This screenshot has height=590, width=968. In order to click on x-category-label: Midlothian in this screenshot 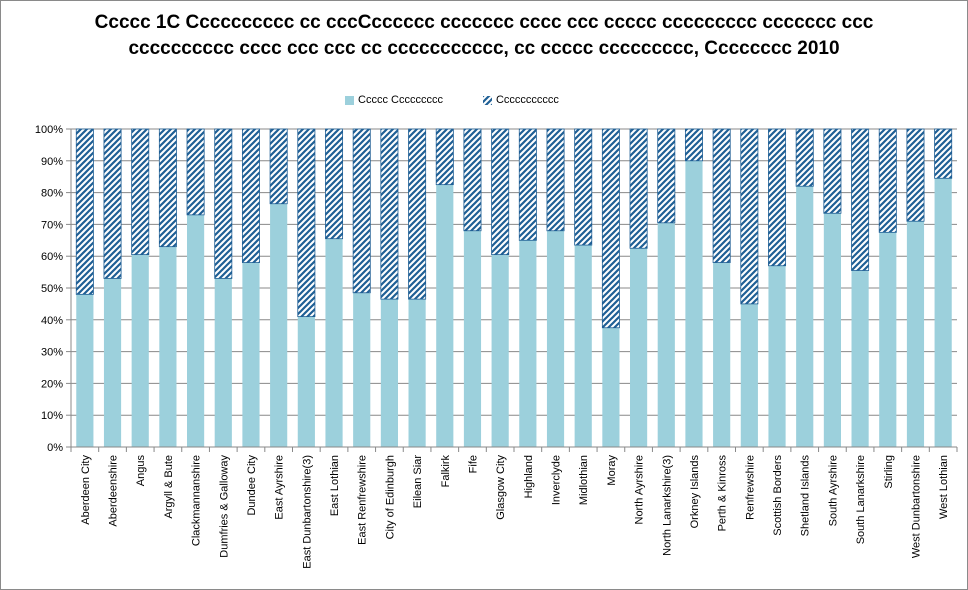, I will do `click(584, 480)`.